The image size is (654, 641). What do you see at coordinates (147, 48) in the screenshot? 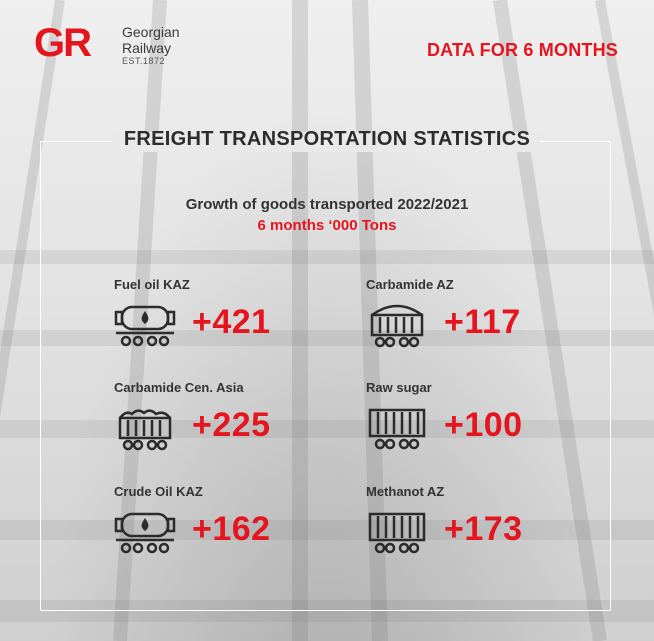
I see `brand-name-line2: Railway` at bounding box center [147, 48].